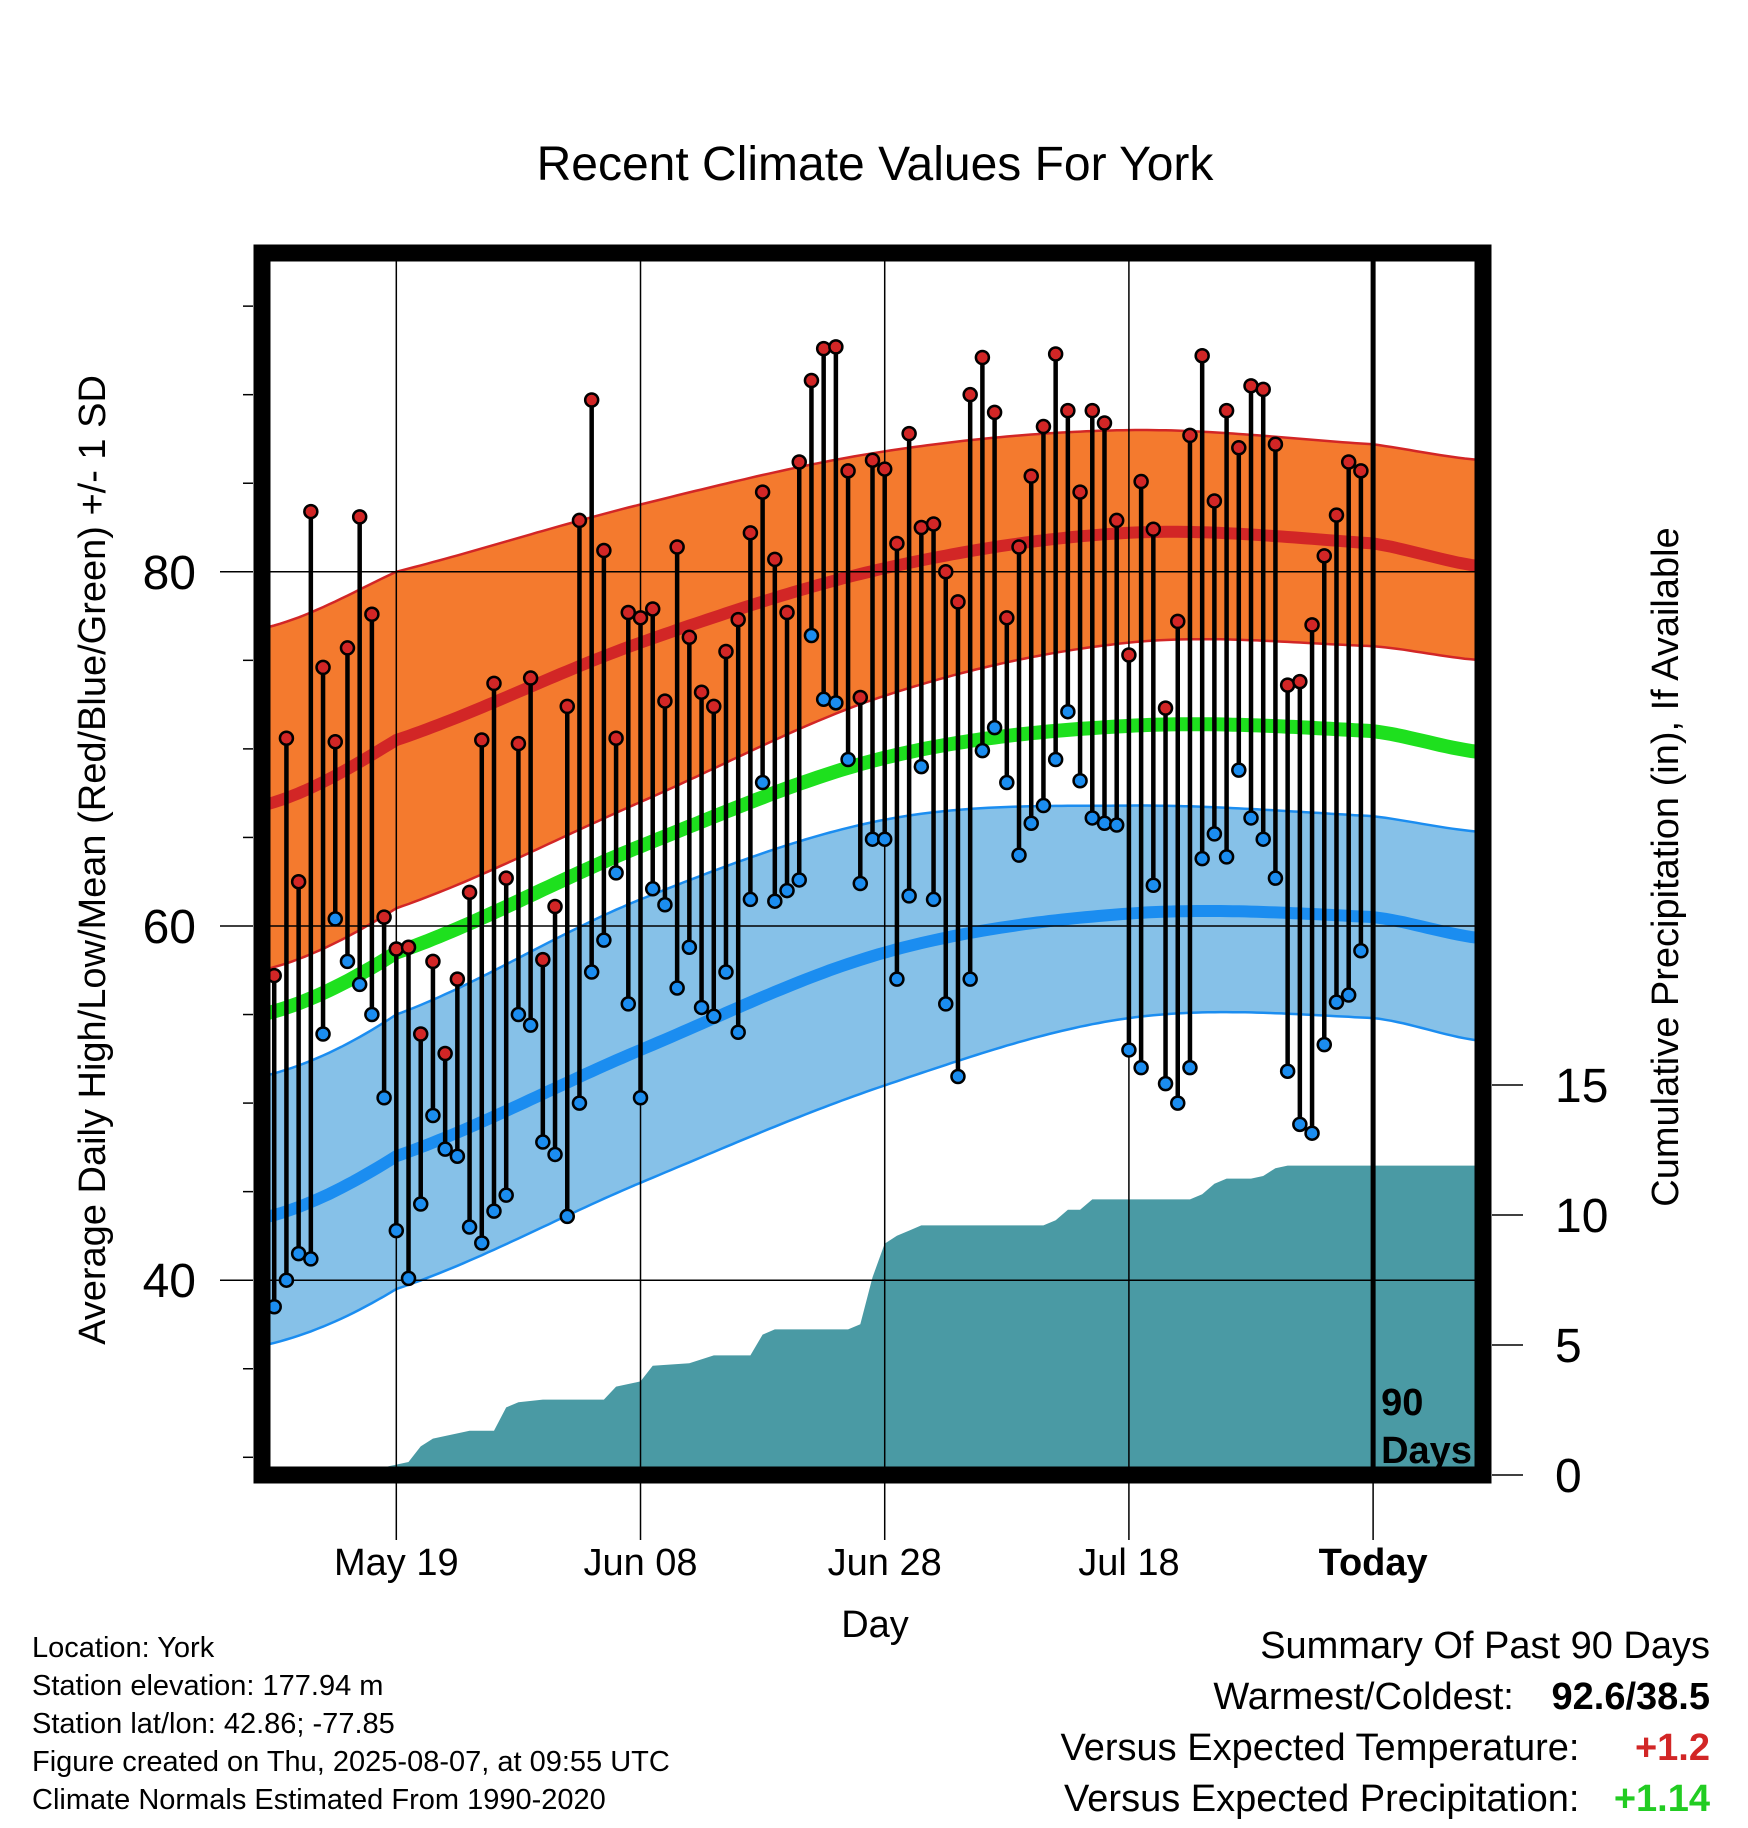 The width and height of the screenshot is (1748, 1828). What do you see at coordinates (208, 1686) in the screenshot?
I see `elevation-text: Station elevation: 177.94 m` at bounding box center [208, 1686].